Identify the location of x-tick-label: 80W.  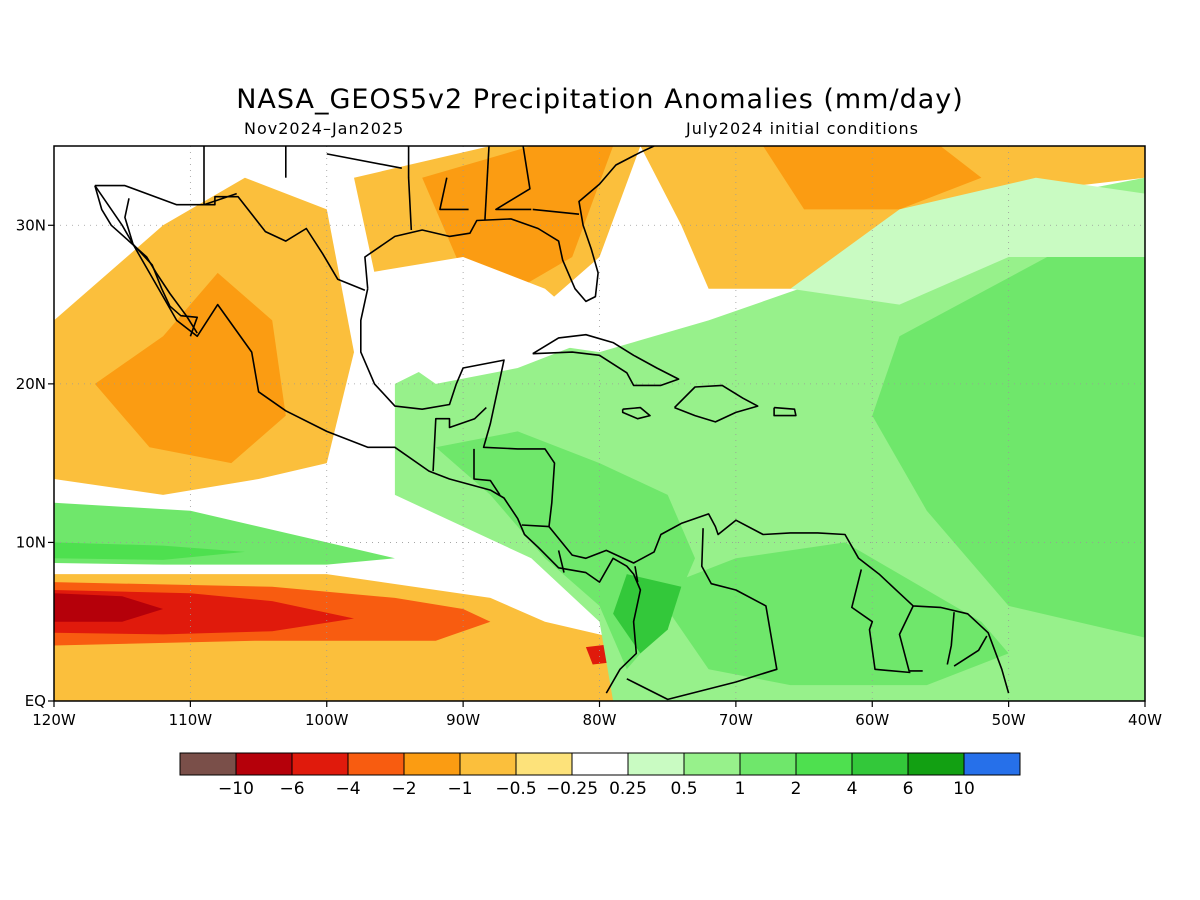
(600, 720).